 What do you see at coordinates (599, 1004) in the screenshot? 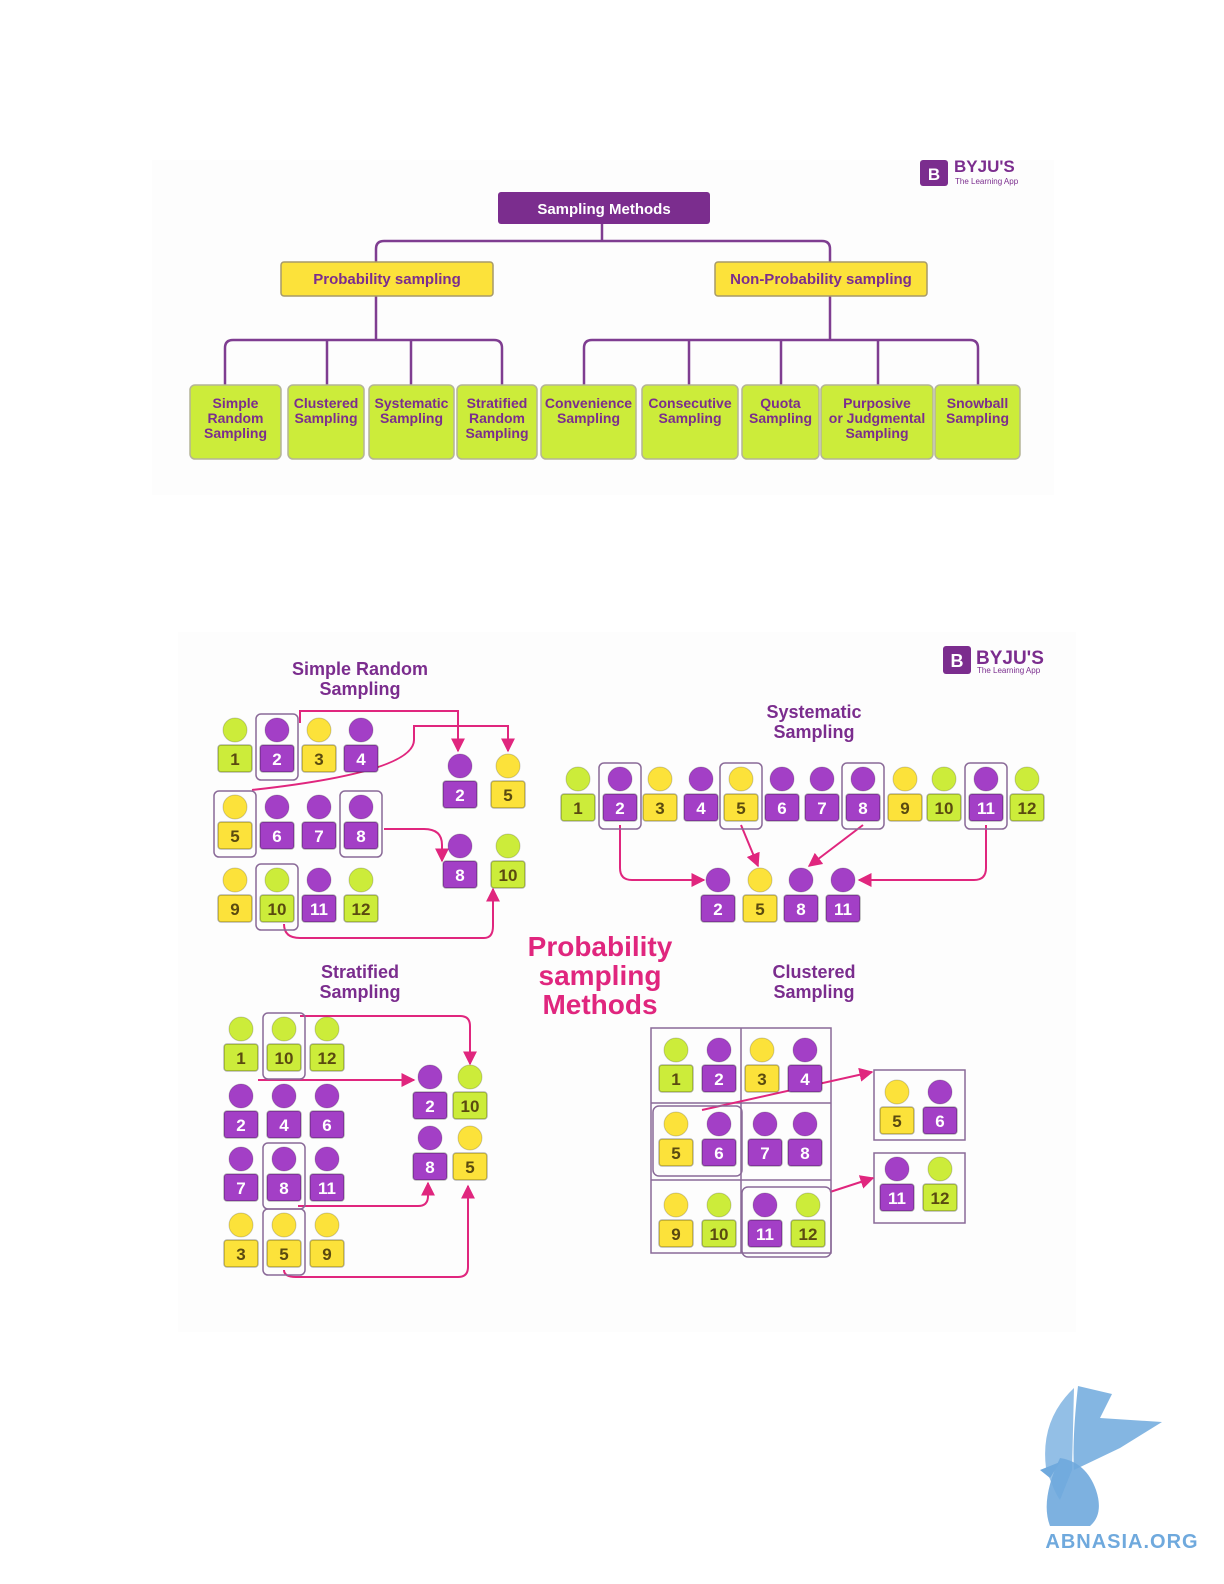
I see `center-title-line3: Methods` at bounding box center [599, 1004].